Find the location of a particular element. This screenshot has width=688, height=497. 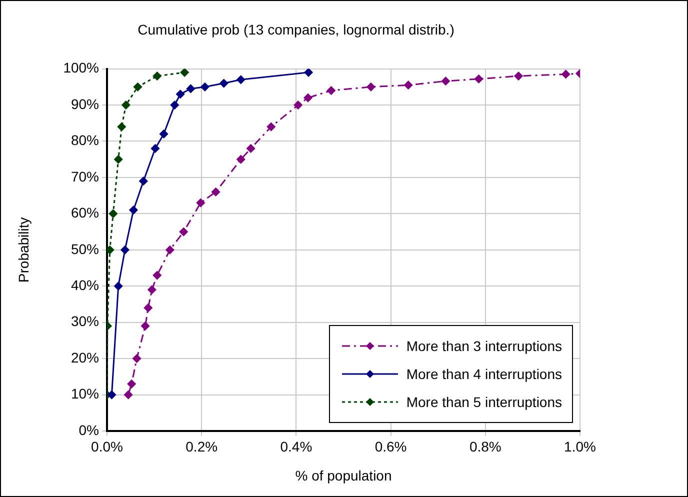

y-tick-label: 80% is located at coordinates (84, 140).